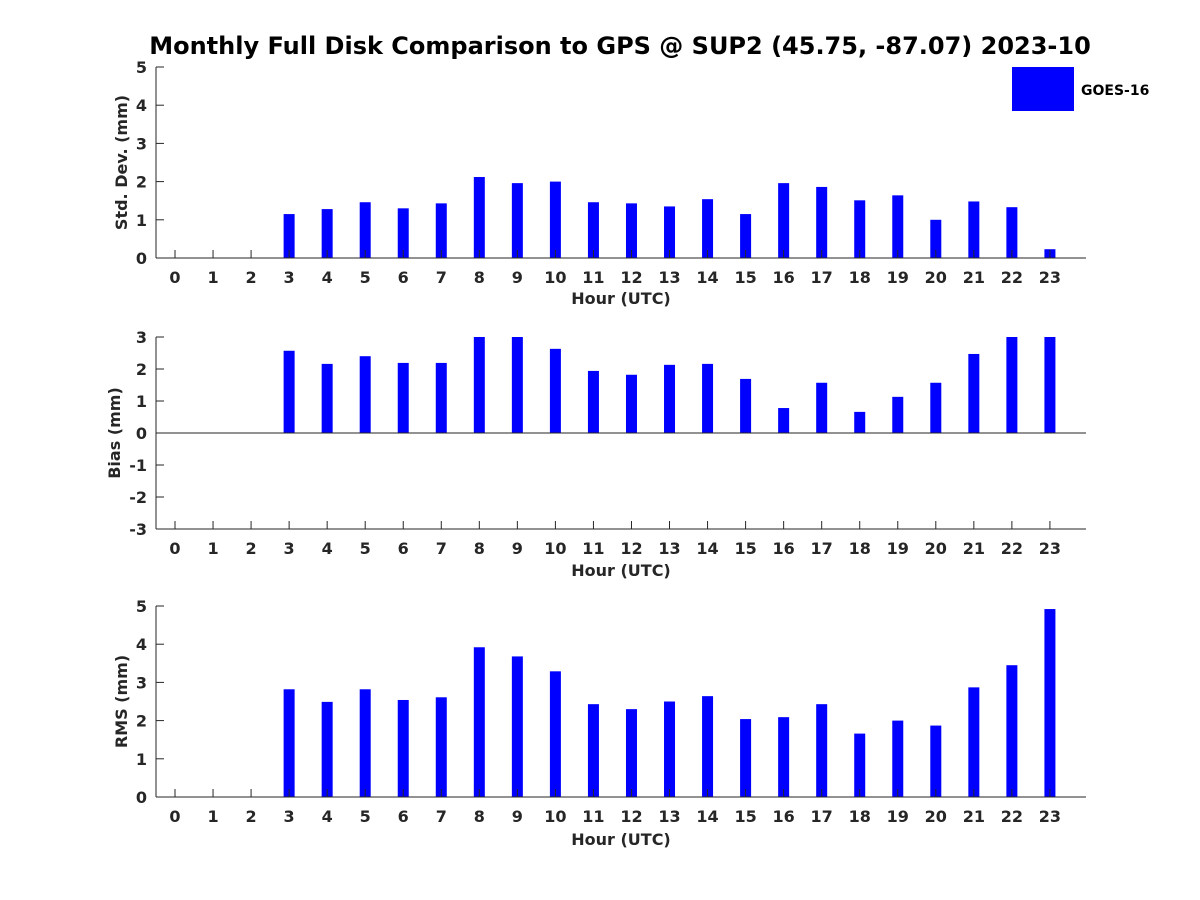 Image resolution: width=1200 pixels, height=900 pixels. What do you see at coordinates (860, 277) in the screenshot?
I see `stddev-xtick-label-18: 18` at bounding box center [860, 277].